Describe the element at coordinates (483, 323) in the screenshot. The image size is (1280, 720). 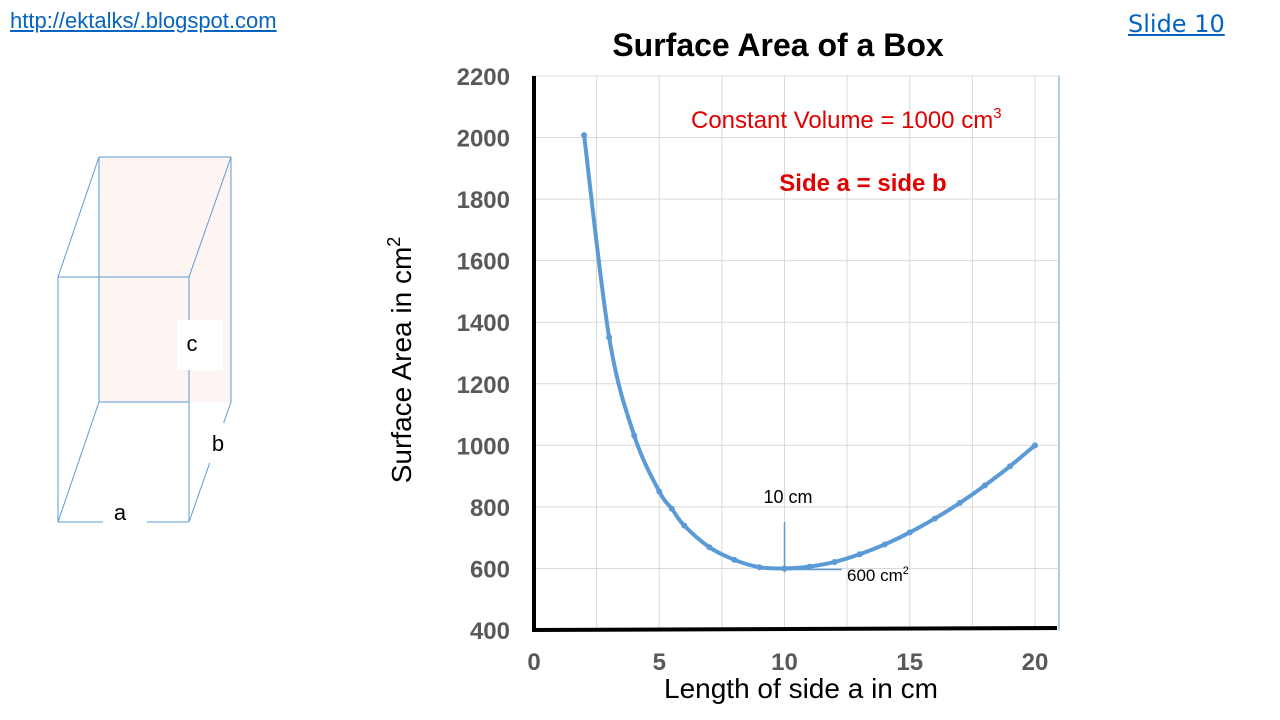
I see `y-tick-label: 1400` at that location.